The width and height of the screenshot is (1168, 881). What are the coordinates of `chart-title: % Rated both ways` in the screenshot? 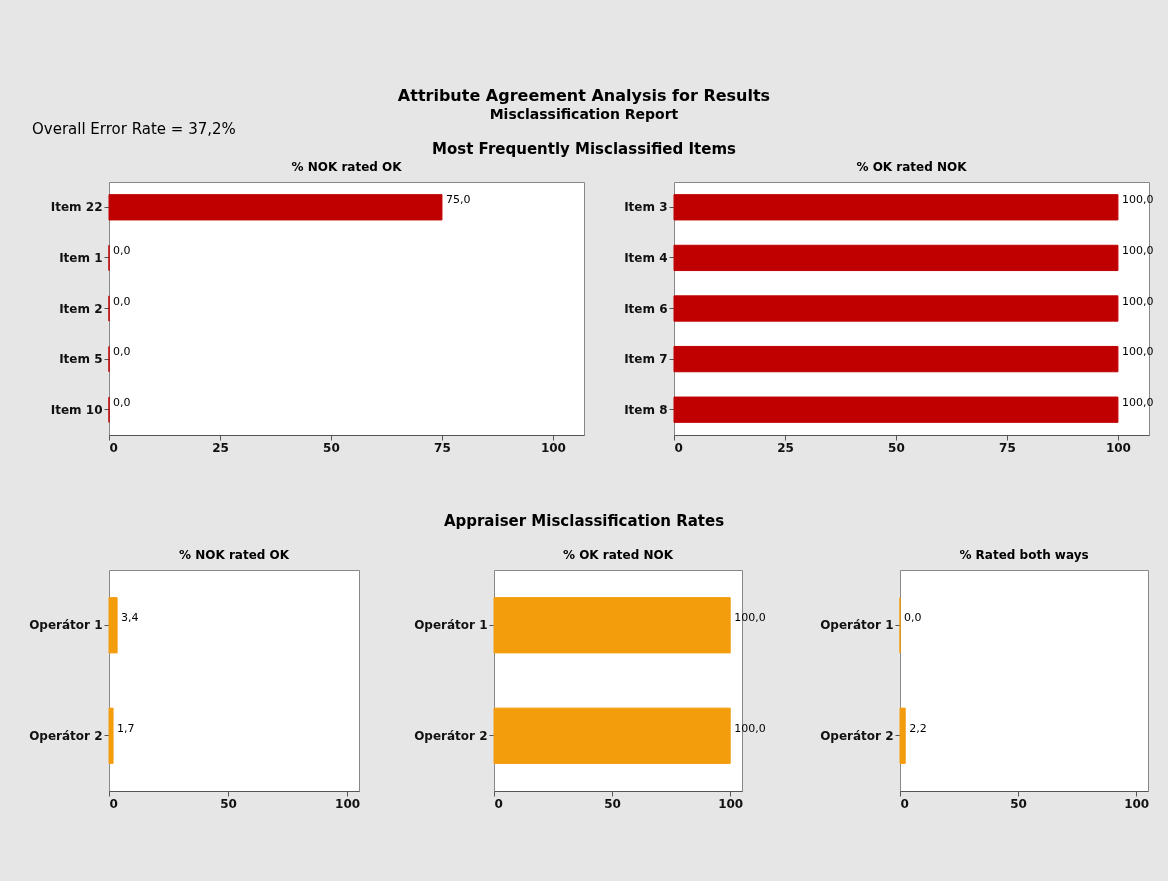 It's located at (1024, 555).